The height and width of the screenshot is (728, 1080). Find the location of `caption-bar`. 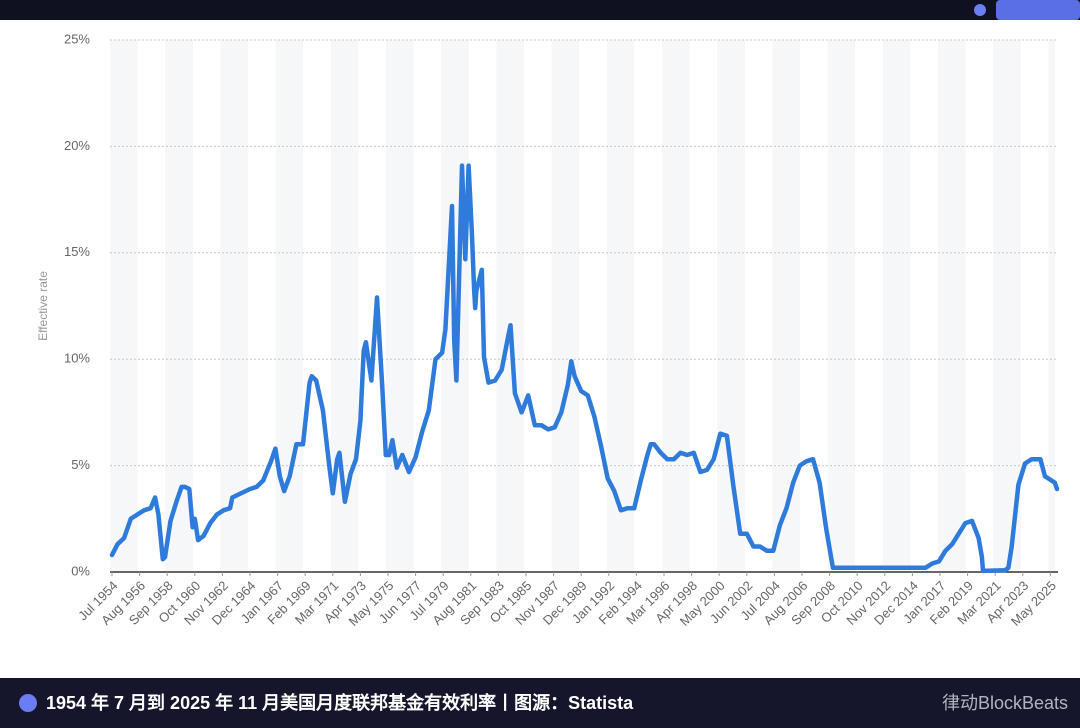

caption-bar is located at coordinates (540, 703).